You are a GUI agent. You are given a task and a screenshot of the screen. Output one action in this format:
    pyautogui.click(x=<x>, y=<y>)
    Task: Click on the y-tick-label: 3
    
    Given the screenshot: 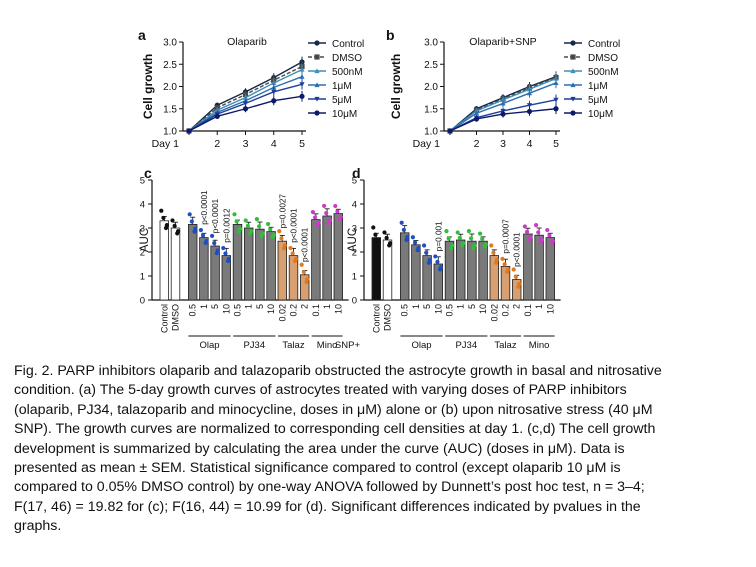 What is the action you would take?
    pyautogui.click(x=354, y=229)
    